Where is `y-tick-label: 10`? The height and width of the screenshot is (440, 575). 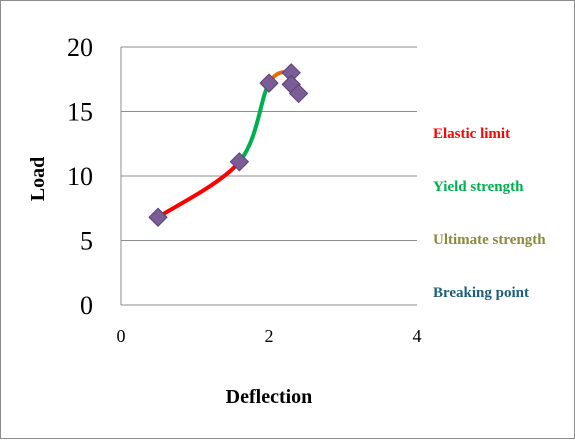
y-tick-label: 10 is located at coordinates (80, 176).